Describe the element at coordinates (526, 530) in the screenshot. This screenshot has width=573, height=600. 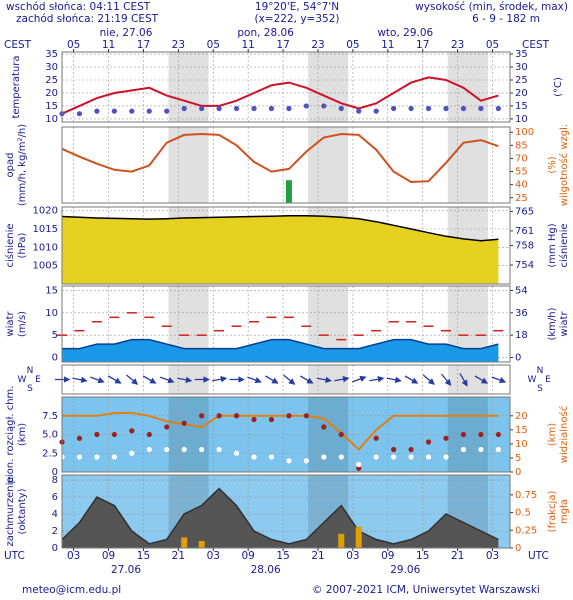
I see `y2-tick-label: 0.25` at that location.